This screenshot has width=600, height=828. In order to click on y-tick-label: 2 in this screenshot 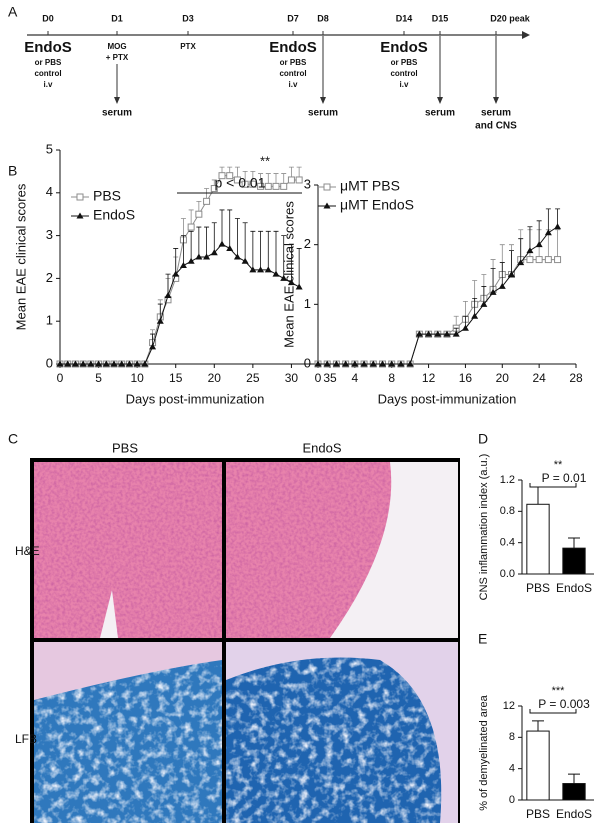, I will do `click(49, 277)`.